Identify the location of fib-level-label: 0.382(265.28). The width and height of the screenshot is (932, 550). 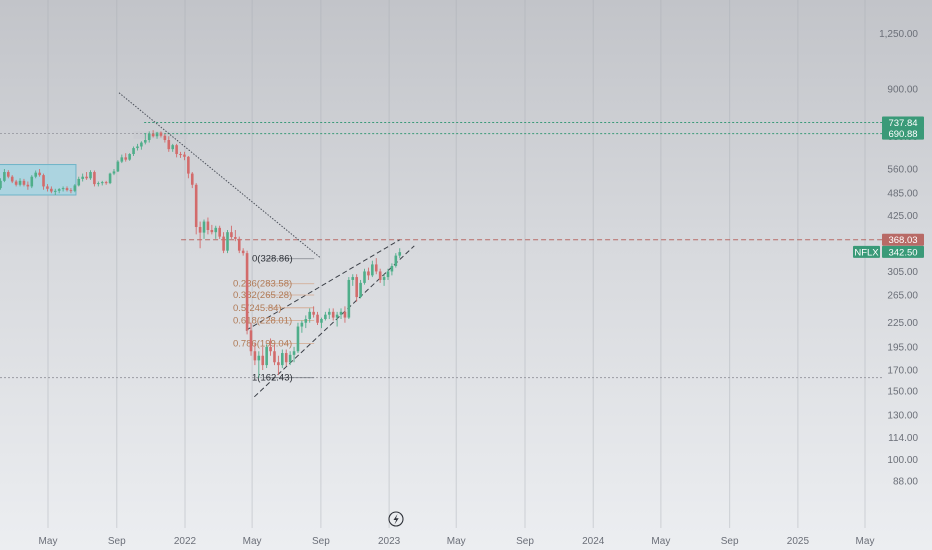
(262, 295).